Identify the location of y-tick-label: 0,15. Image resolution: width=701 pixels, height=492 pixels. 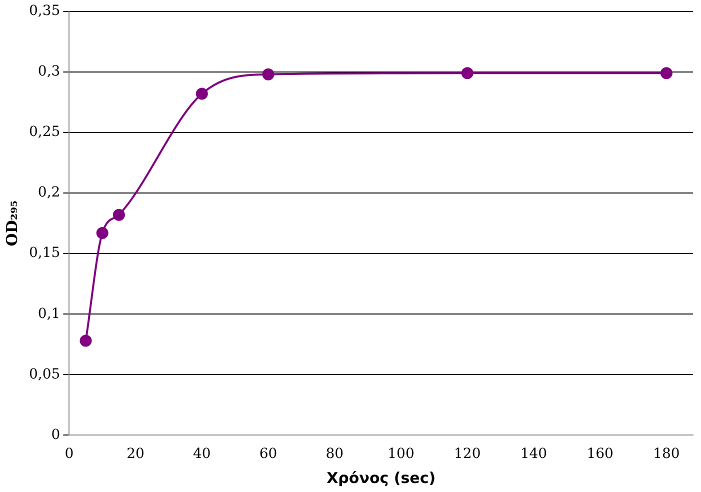
(44, 253).